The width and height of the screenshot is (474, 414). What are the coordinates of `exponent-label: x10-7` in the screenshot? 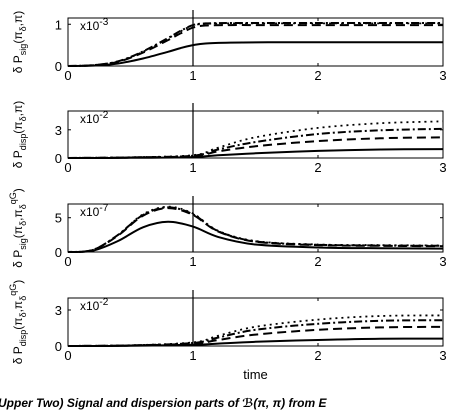 It's located at (94, 211).